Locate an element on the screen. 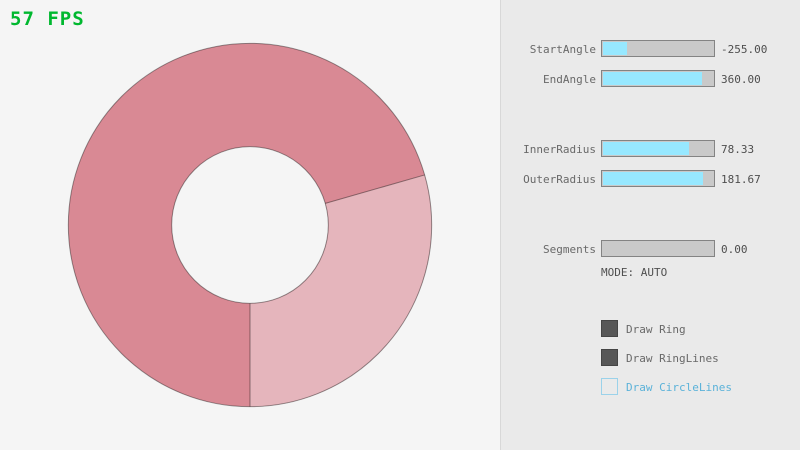 The width and height of the screenshot is (800, 450). ring-light-sector is located at coordinates (341, 290).